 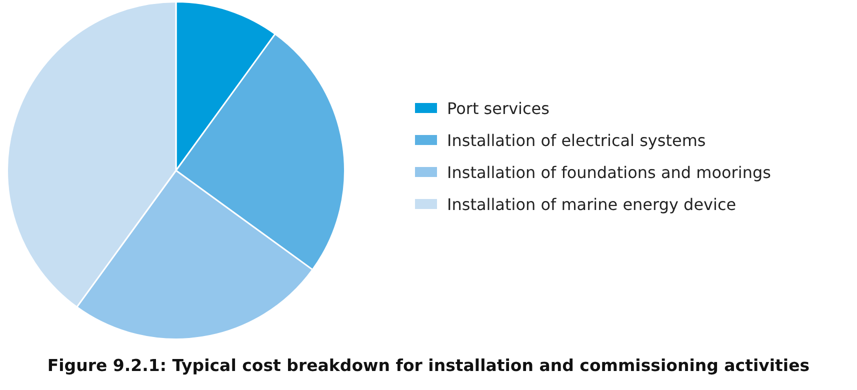 What do you see at coordinates (609, 172) in the screenshot?
I see `legend-label: Installation of foundations and moorings` at bounding box center [609, 172].